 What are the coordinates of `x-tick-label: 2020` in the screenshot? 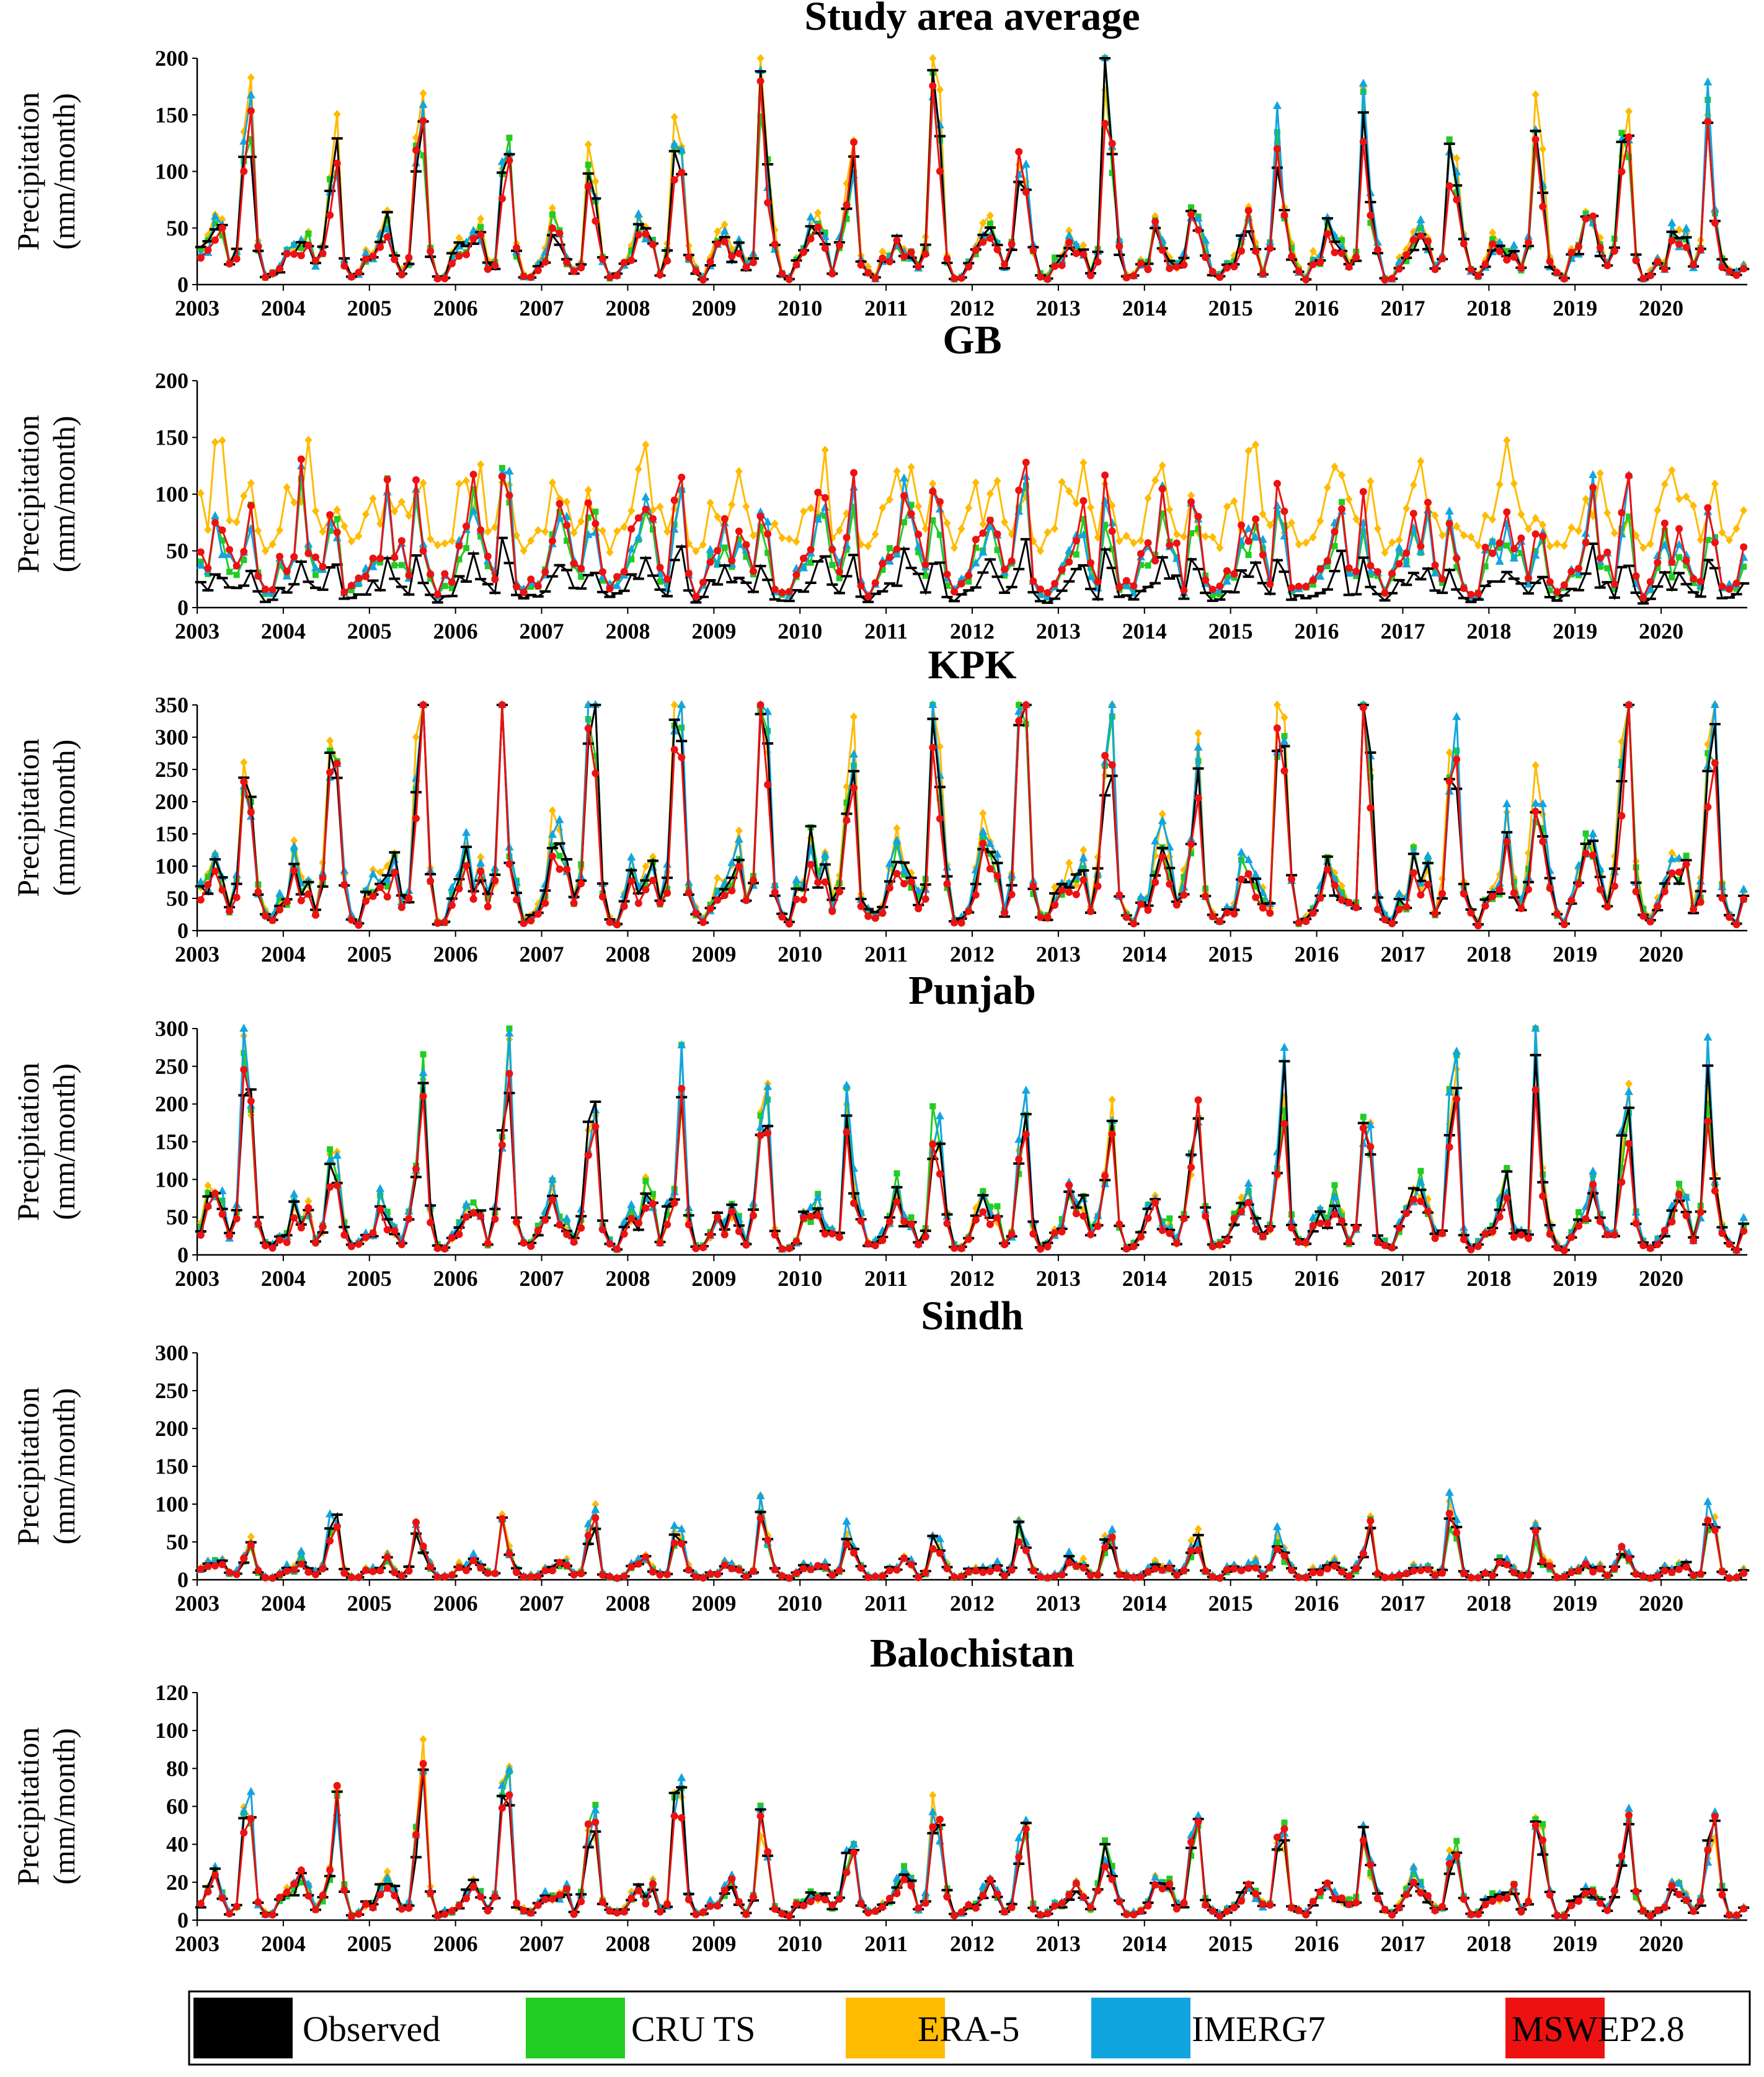 It's located at (1661, 954).